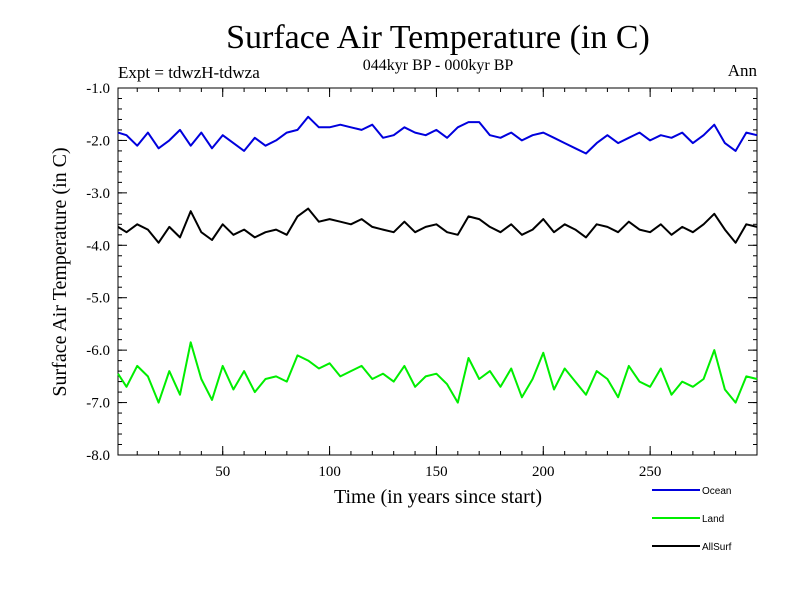 The height and width of the screenshot is (600, 800). I want to click on chart-subtitle: 044kyr BP - 000kyr BP, so click(438, 65).